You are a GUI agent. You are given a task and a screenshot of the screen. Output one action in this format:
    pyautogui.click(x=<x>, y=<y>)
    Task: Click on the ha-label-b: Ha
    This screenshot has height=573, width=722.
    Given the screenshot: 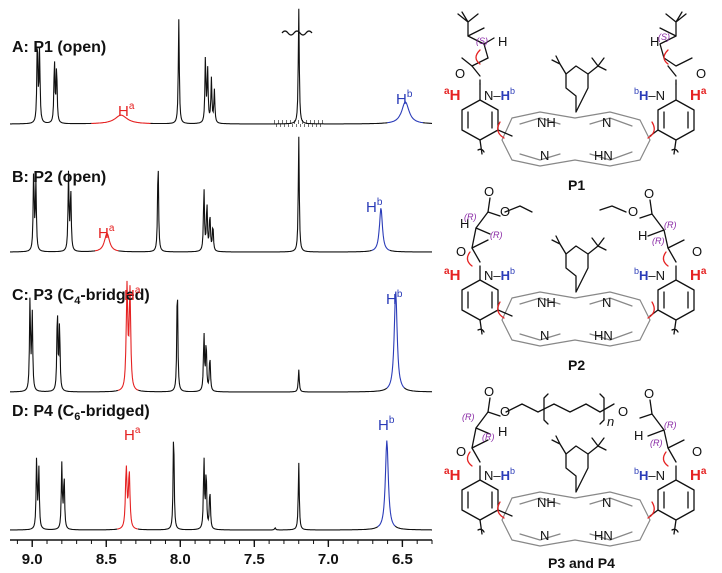 What is the action you would take?
    pyautogui.click(x=106, y=232)
    